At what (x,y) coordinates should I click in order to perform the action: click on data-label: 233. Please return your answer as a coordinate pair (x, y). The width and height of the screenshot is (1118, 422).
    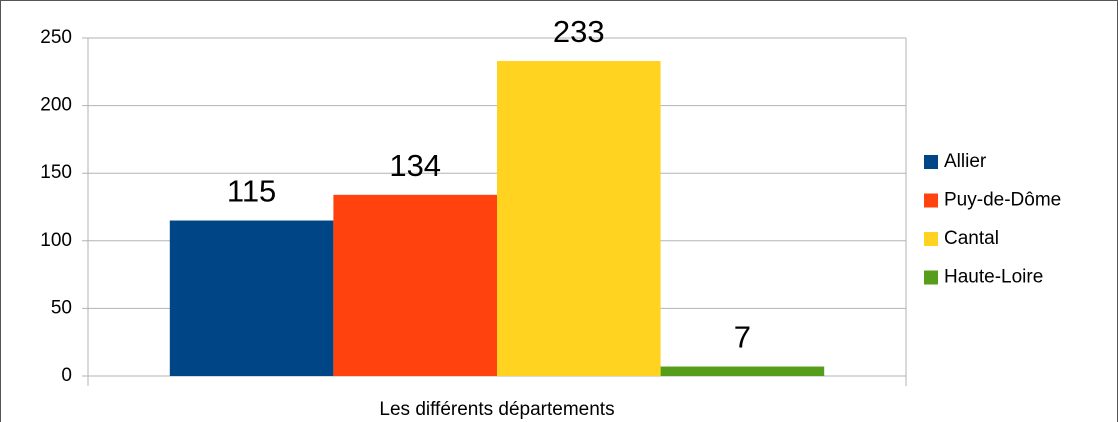
    Looking at the image, I should click on (579, 31).